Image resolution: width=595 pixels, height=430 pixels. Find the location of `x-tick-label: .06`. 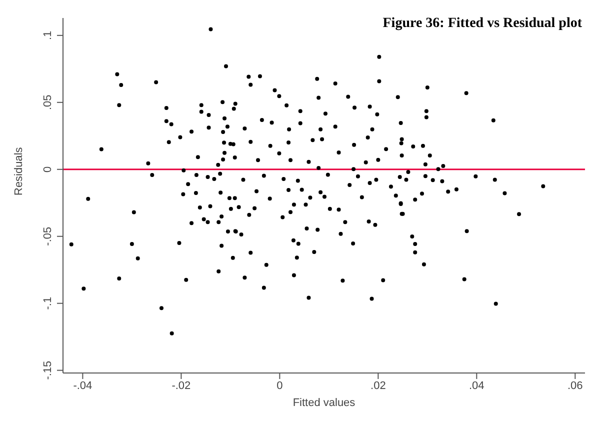

x-tick-label: .06 is located at coordinates (575, 386).